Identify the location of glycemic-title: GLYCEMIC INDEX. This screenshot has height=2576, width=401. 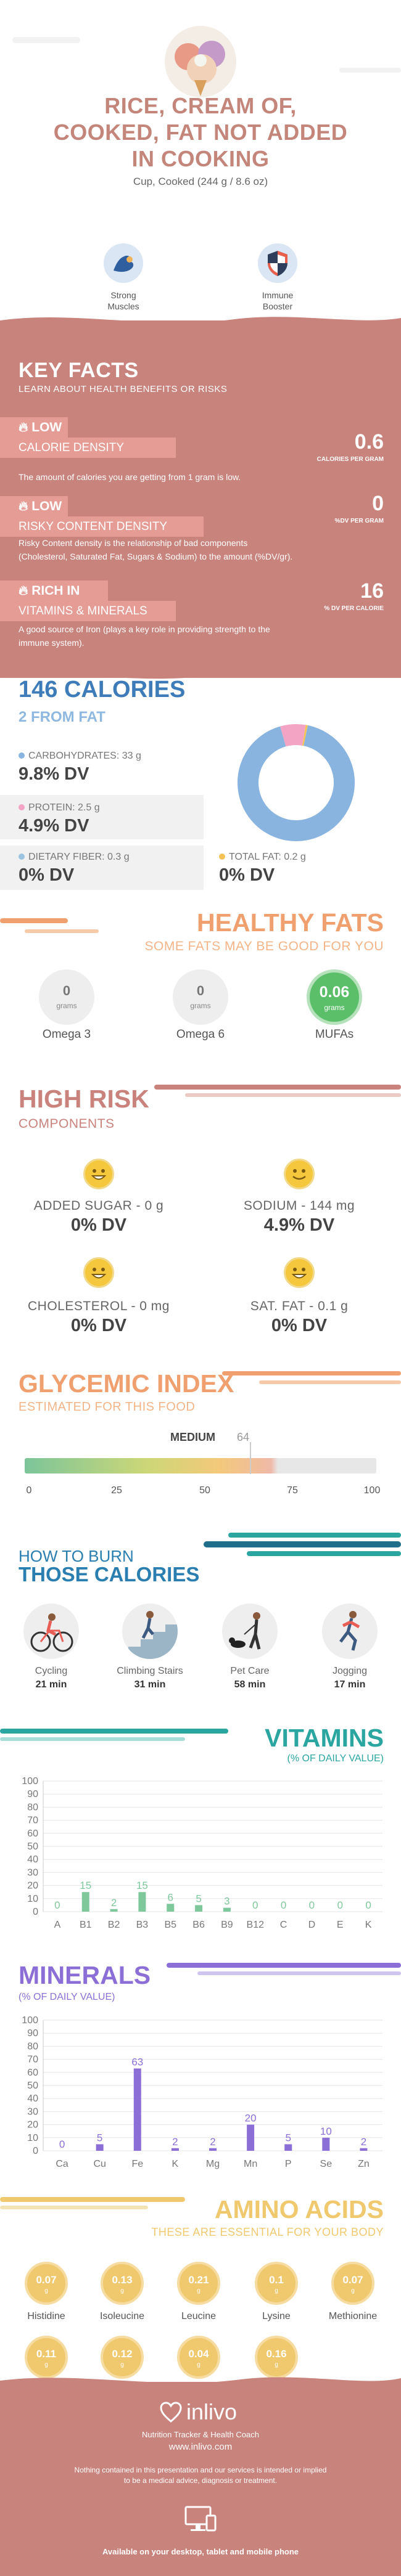
(126, 1383).